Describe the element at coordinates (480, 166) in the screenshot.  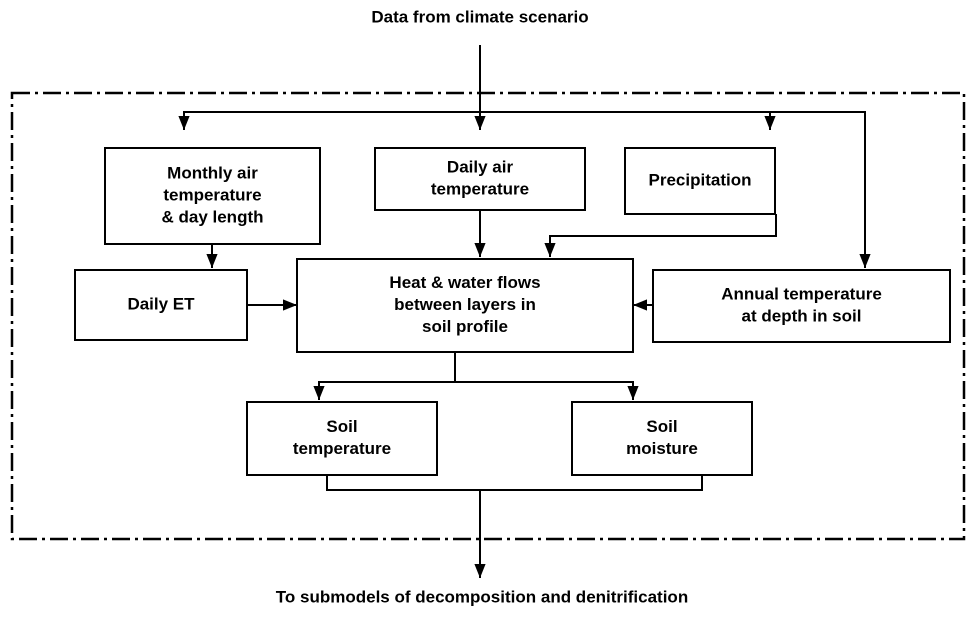
I see `node-label: Daily air` at that location.